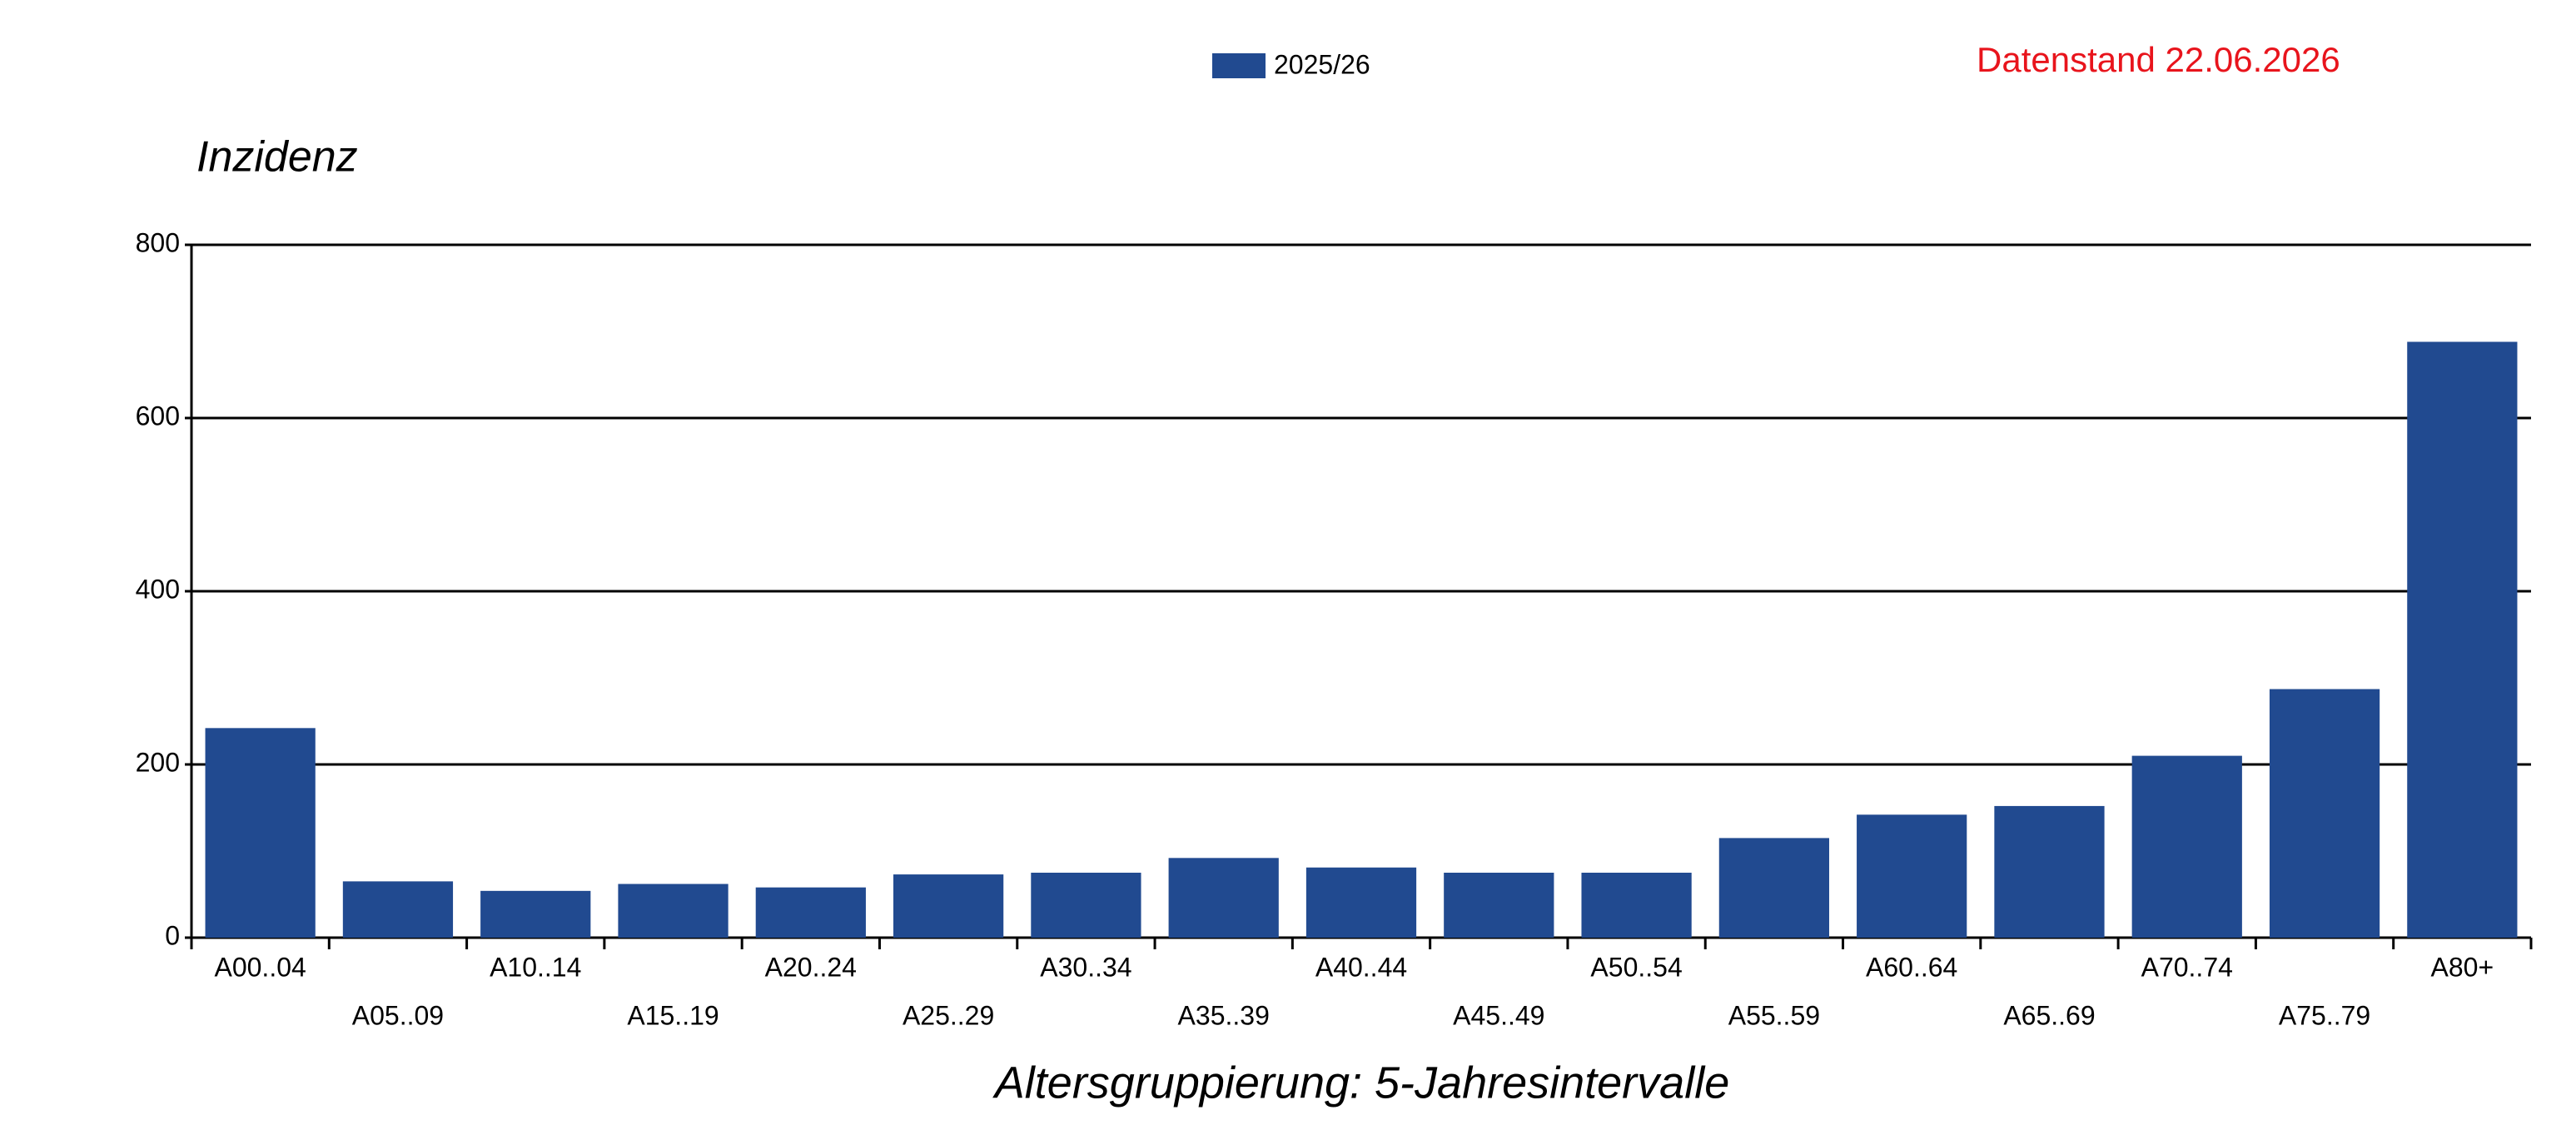 The width and height of the screenshot is (2576, 1145). I want to click on x-tick-label: A65..69, so click(2049, 1015).